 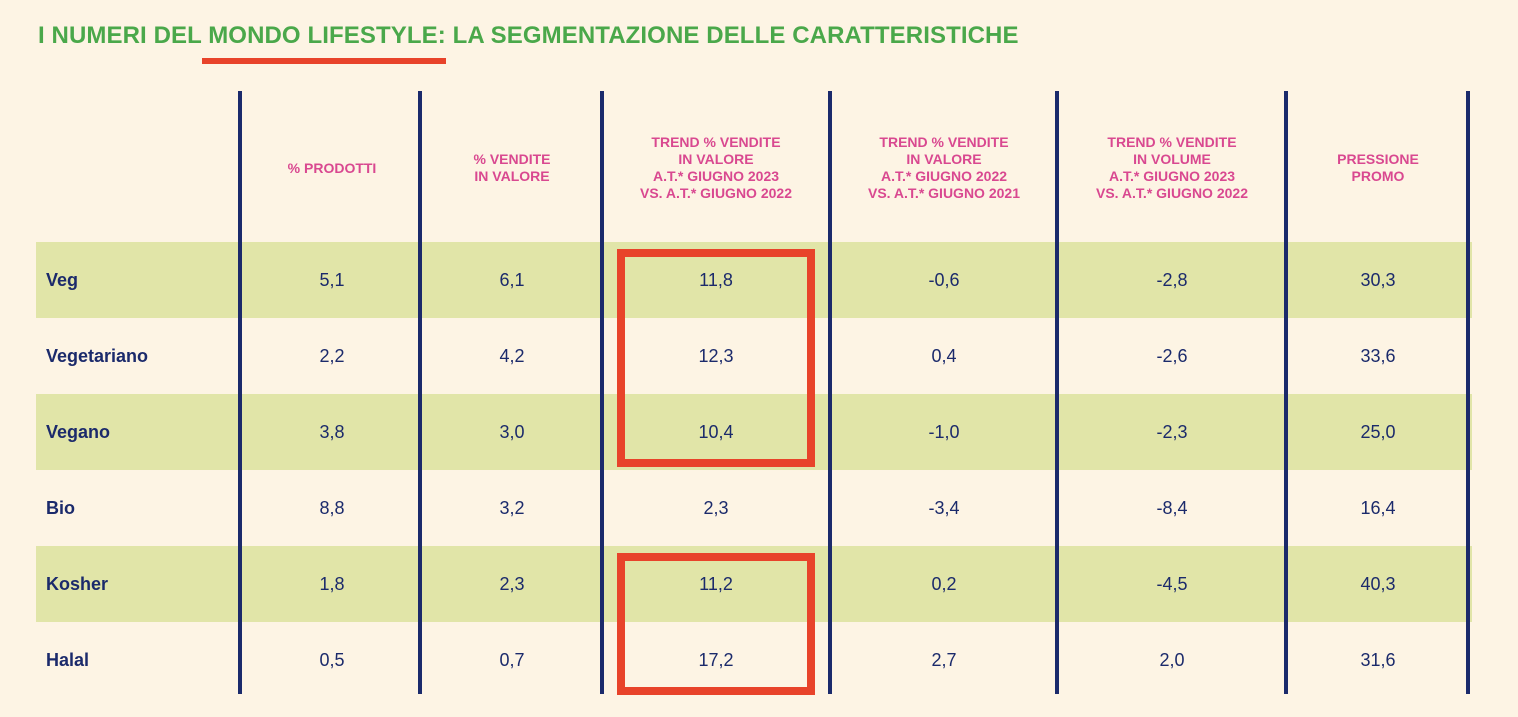 I want to click on column-header-text: % VENDITE IN VALORE, so click(x=511, y=168).